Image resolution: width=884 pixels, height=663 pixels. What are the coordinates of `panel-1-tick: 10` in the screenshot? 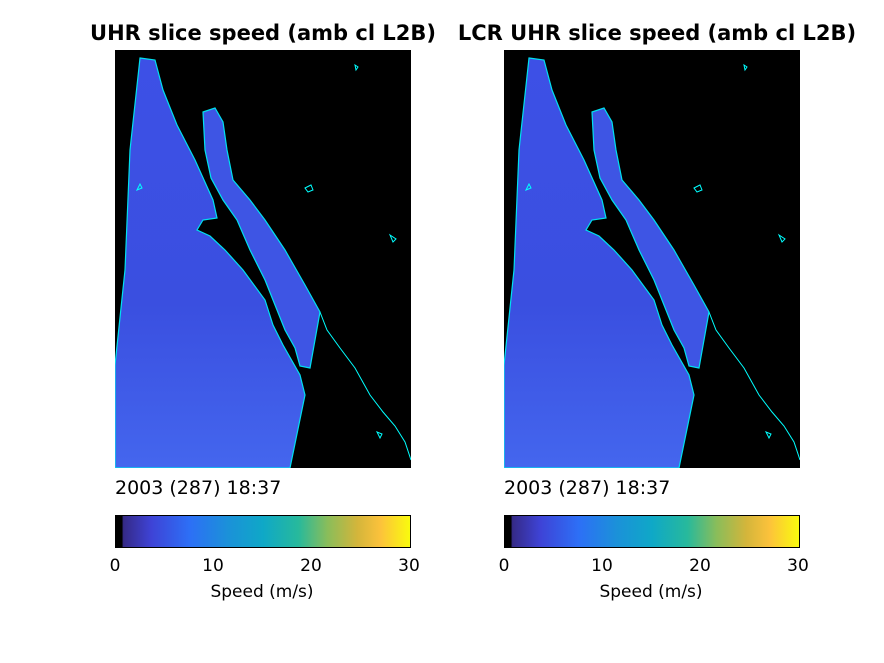 It's located at (213, 566).